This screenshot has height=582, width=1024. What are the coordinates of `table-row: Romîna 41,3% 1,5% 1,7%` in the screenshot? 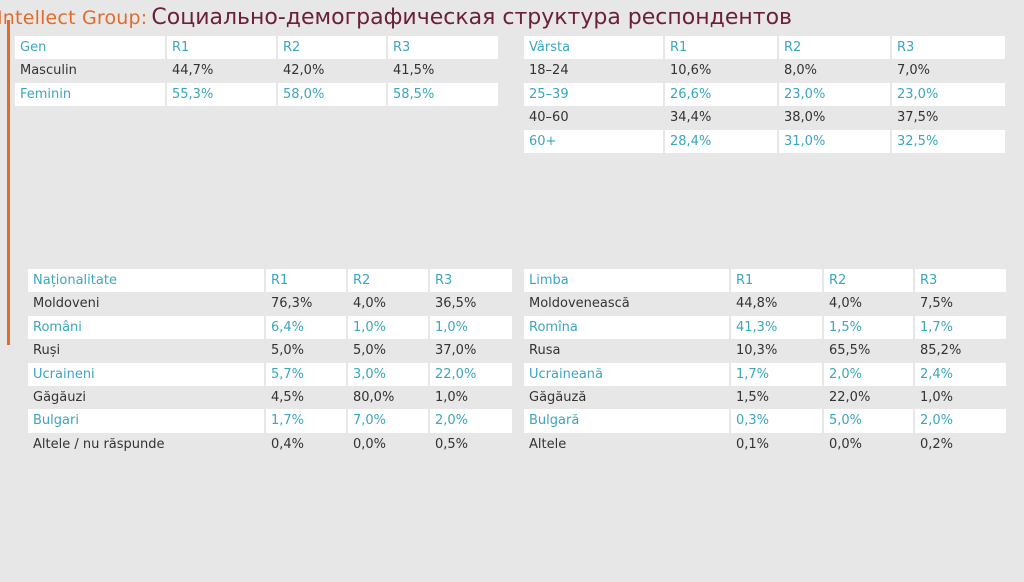 It's located at (765, 327).